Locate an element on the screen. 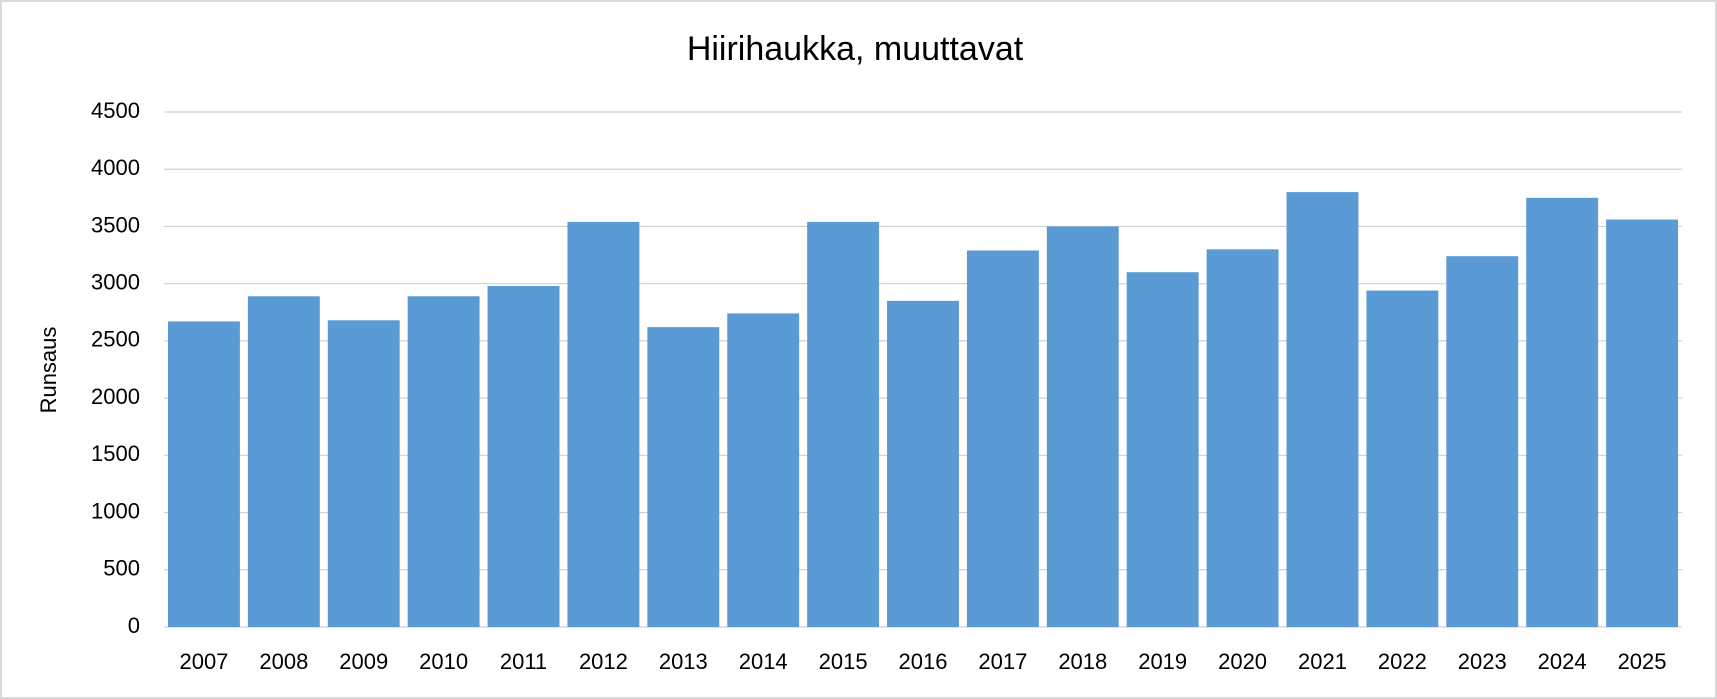  x-tick-label: 2014 is located at coordinates (763, 661).